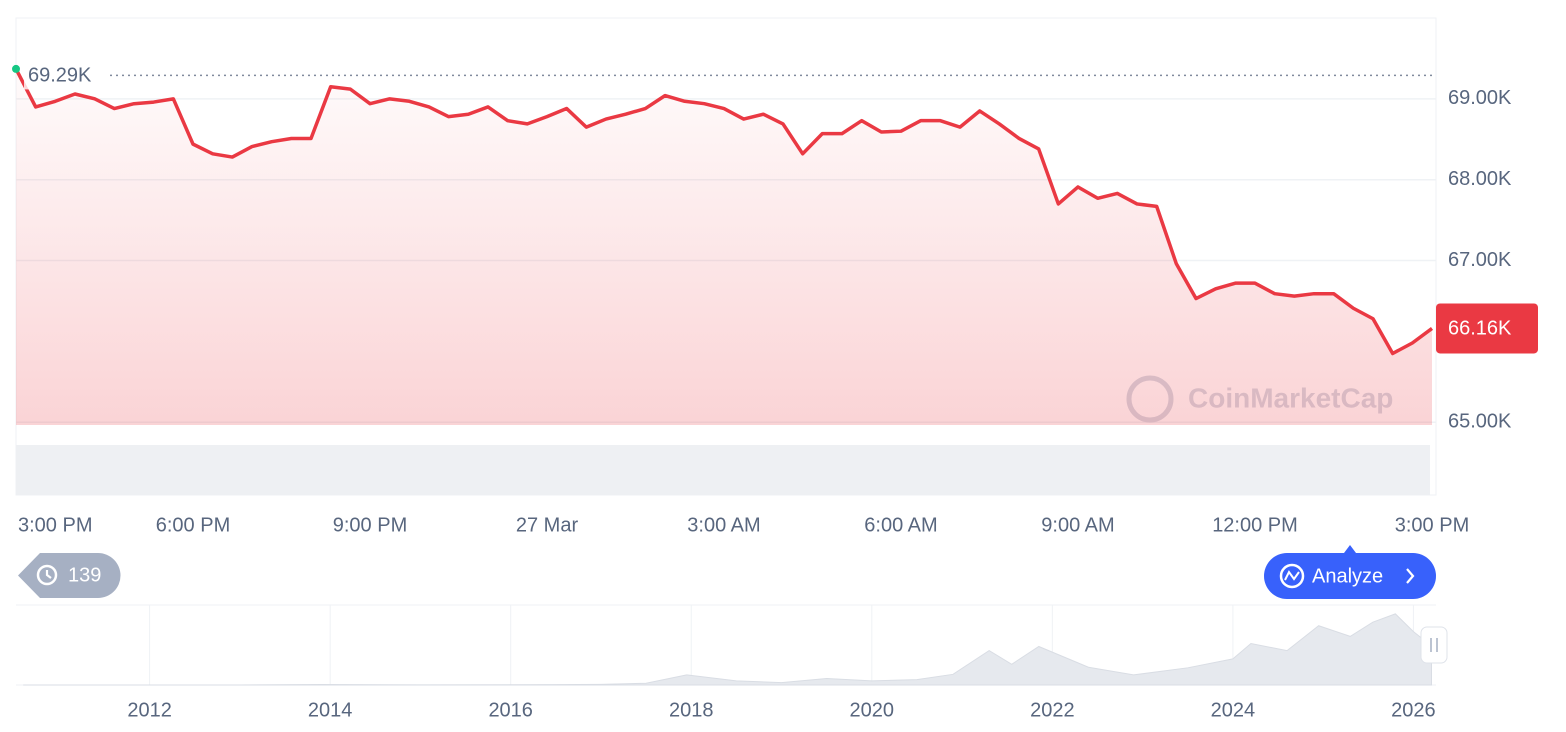 This screenshot has height=732, width=1566. I want to click on x-tick-label: 9:00 AM, so click(1077, 525).